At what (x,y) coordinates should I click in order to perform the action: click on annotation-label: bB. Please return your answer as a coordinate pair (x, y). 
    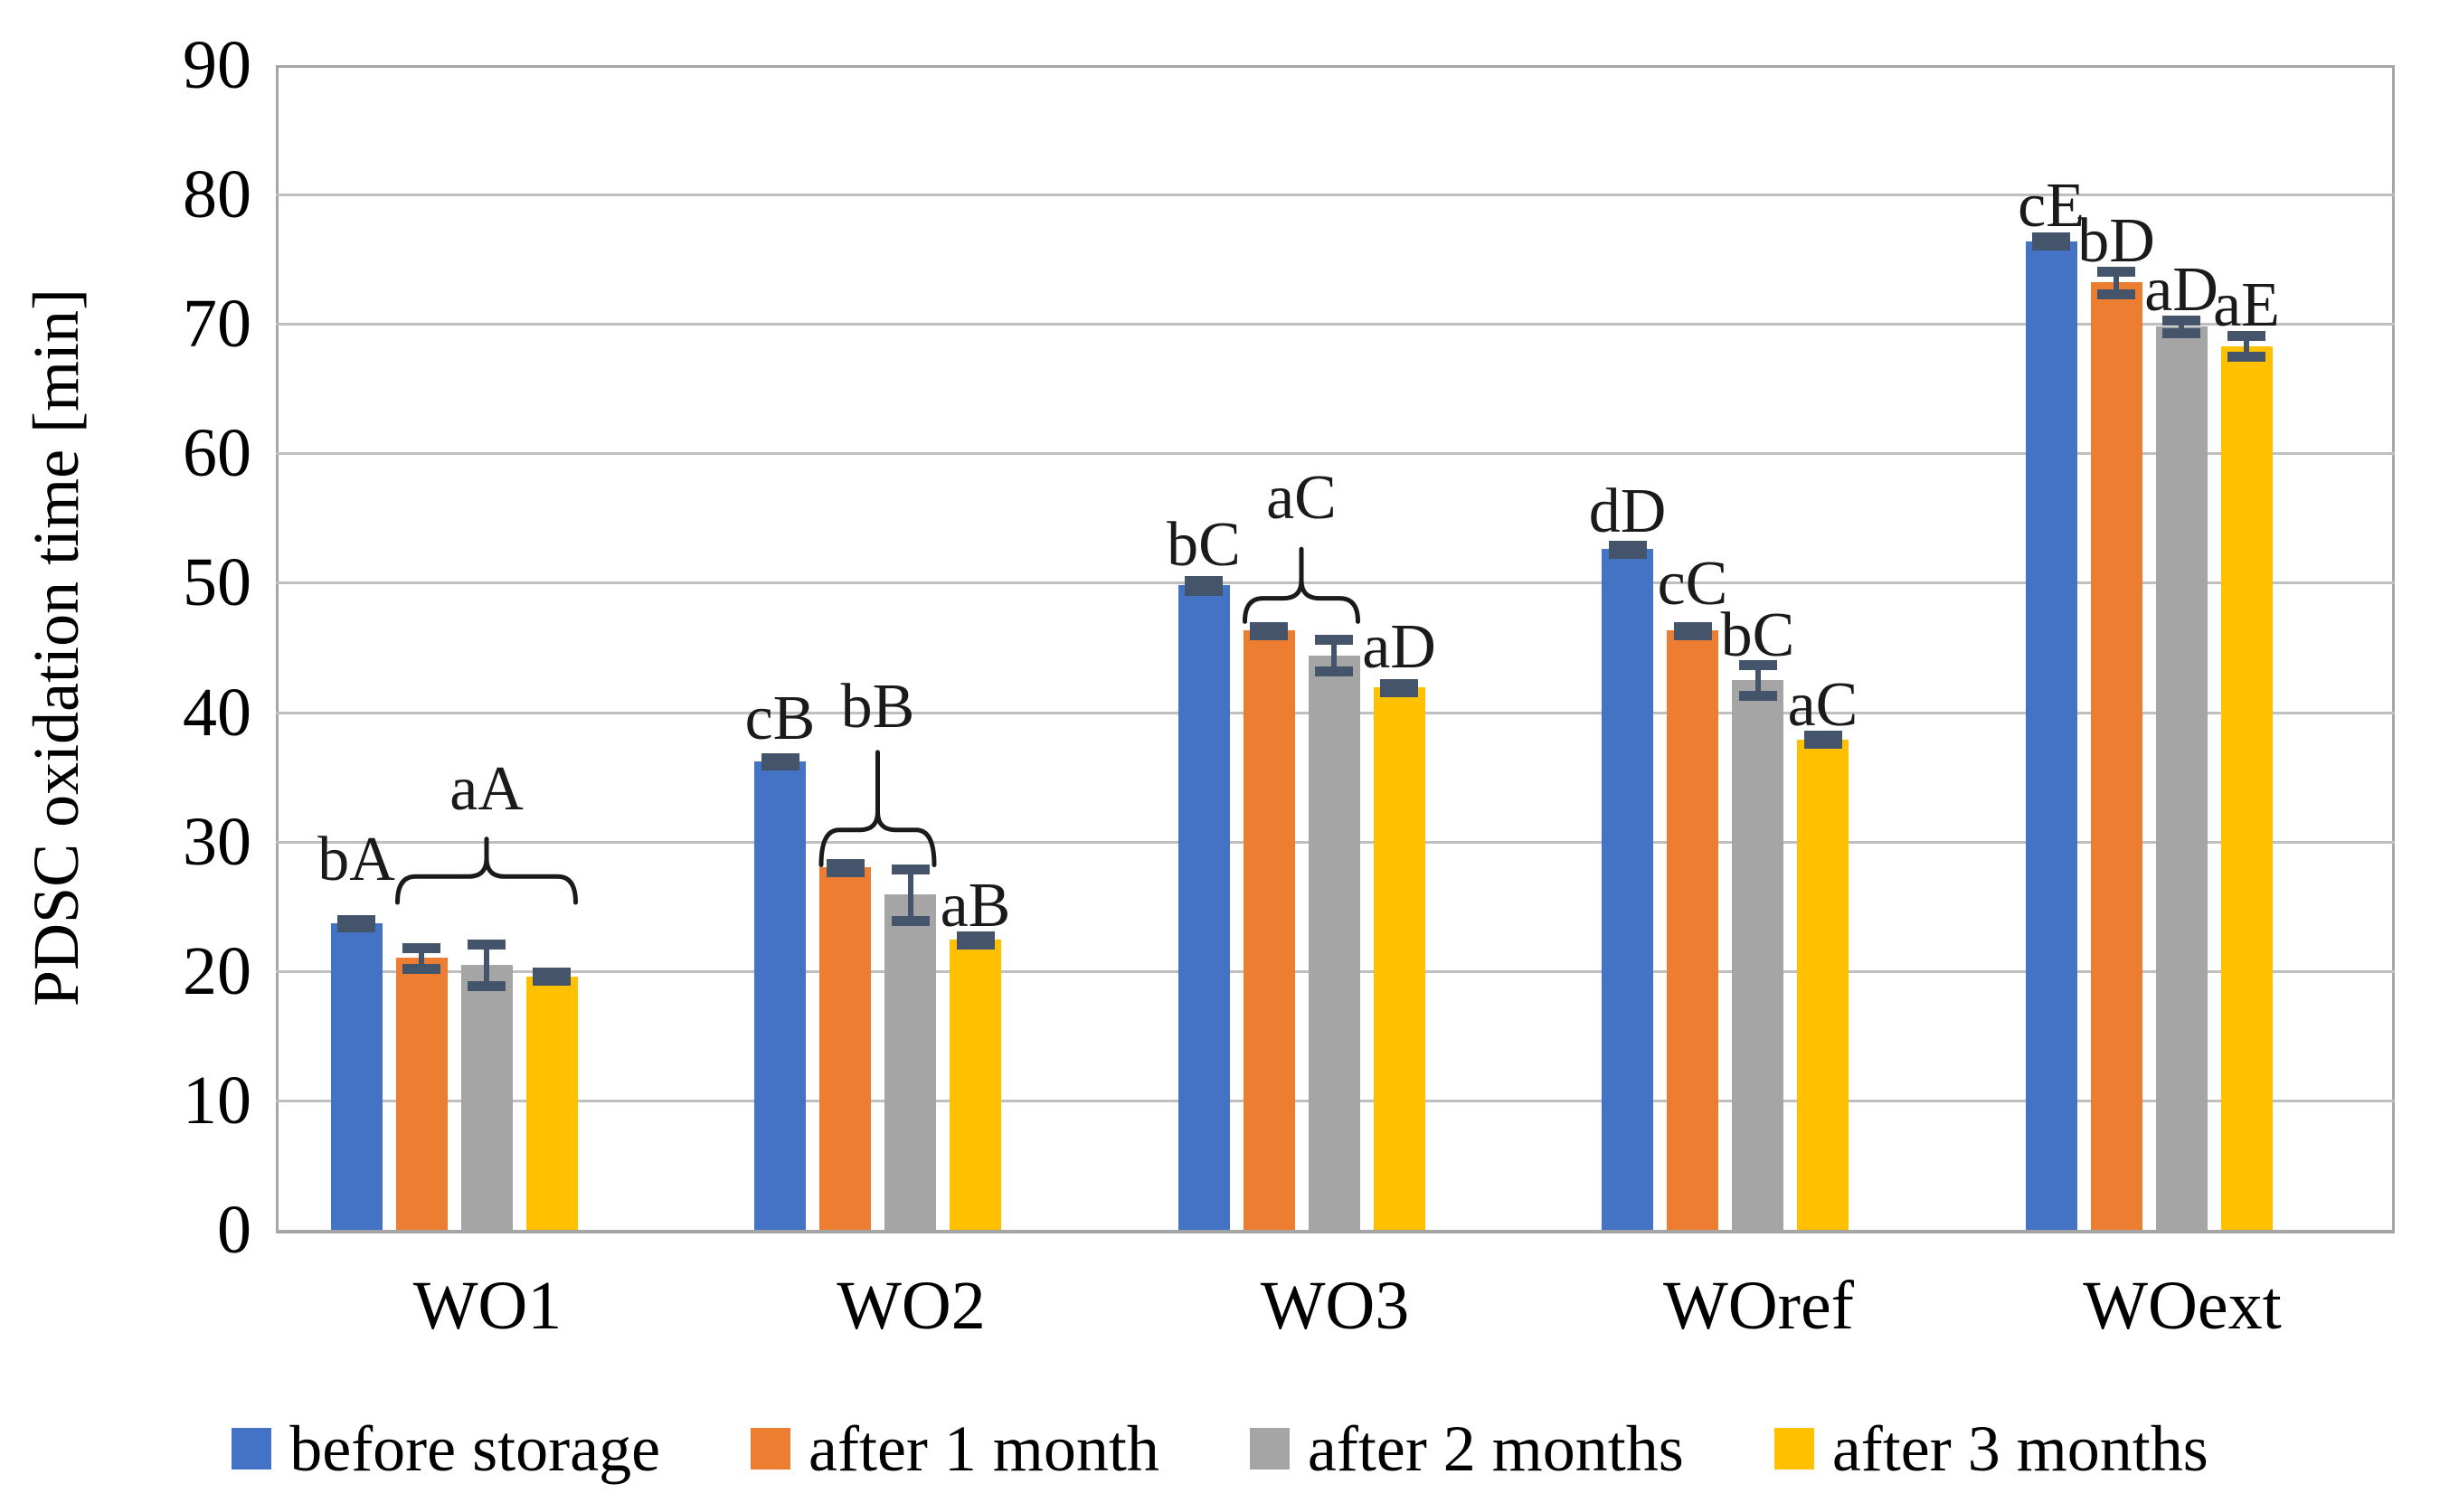
    Looking at the image, I should click on (878, 706).